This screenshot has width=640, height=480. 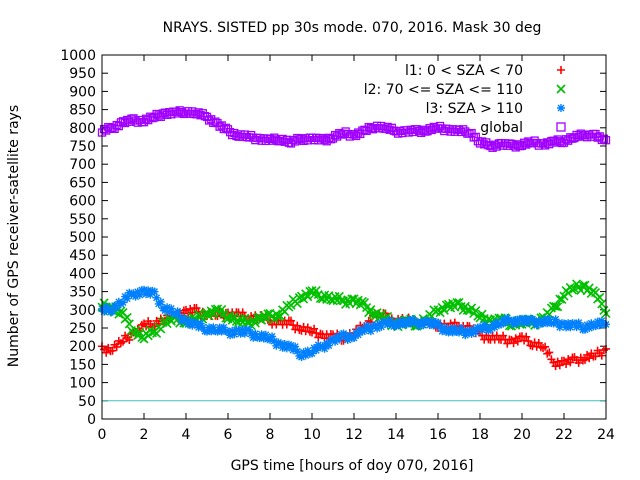 I want to click on x-tick-label: 6, so click(x=228, y=435).